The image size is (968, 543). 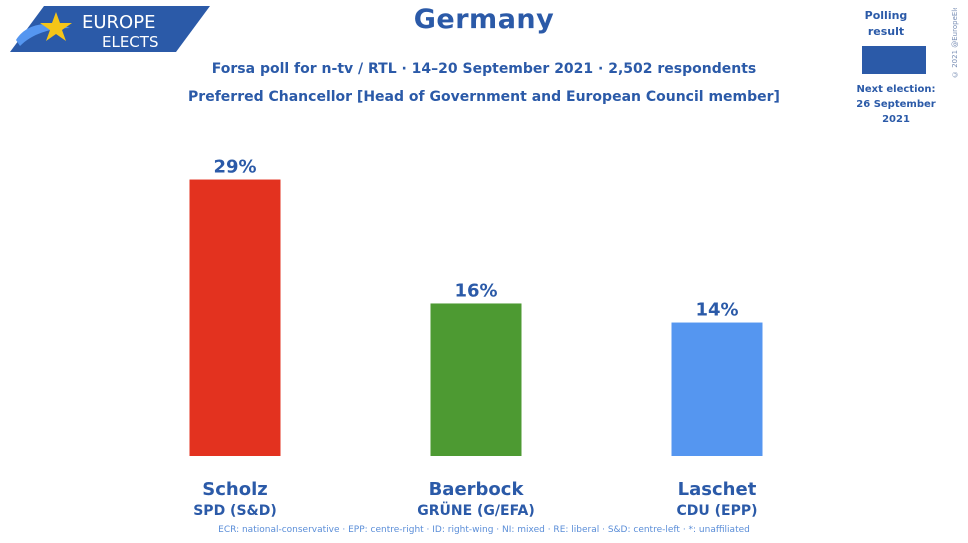 What do you see at coordinates (716, 310) in the screenshot?
I see `data-label: 14%` at bounding box center [716, 310].